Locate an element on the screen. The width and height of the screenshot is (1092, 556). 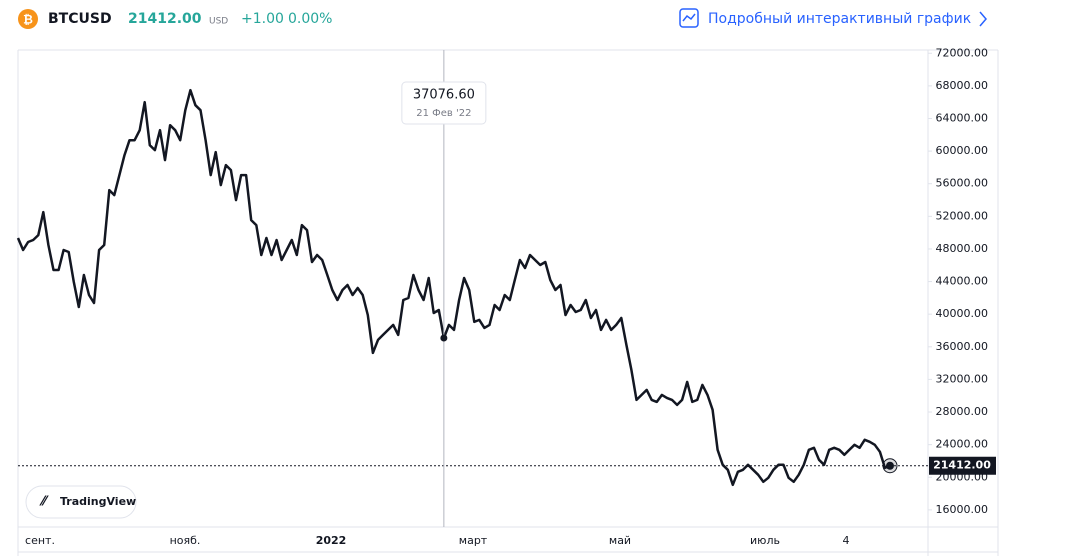
tooltip is located at coordinates (444, 103).